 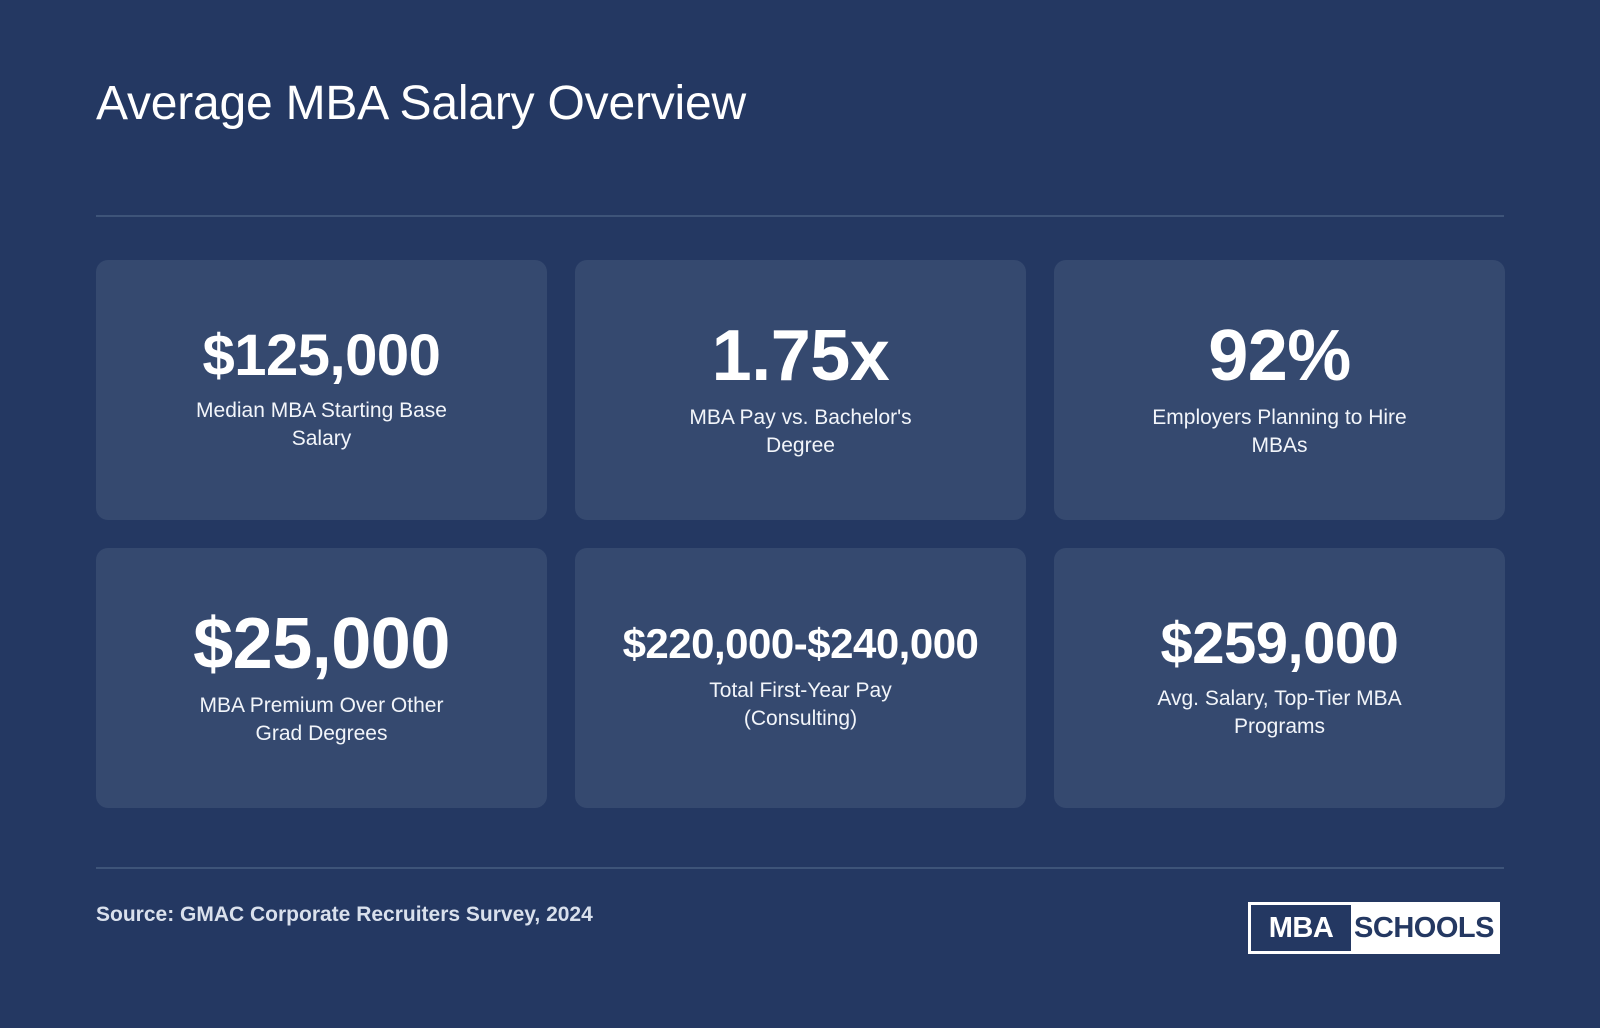 I want to click on stat-value: $125,000, so click(x=321, y=355).